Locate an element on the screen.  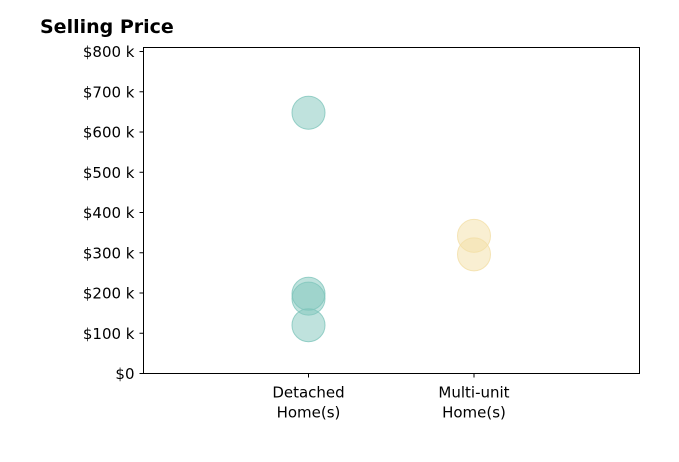
y-tick-label: $0 is located at coordinates (124, 374).